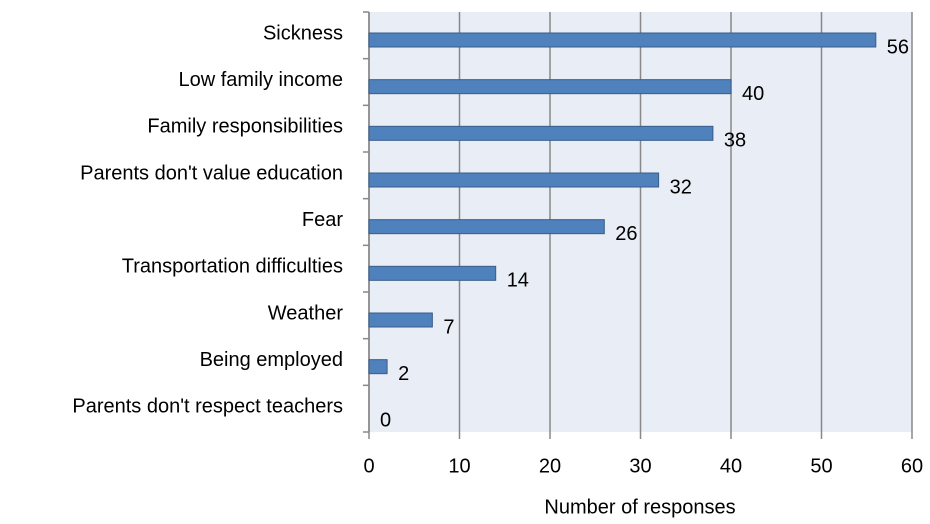 The width and height of the screenshot is (930, 524). I want to click on y-tick-label: Family responsibilities, so click(245, 127).